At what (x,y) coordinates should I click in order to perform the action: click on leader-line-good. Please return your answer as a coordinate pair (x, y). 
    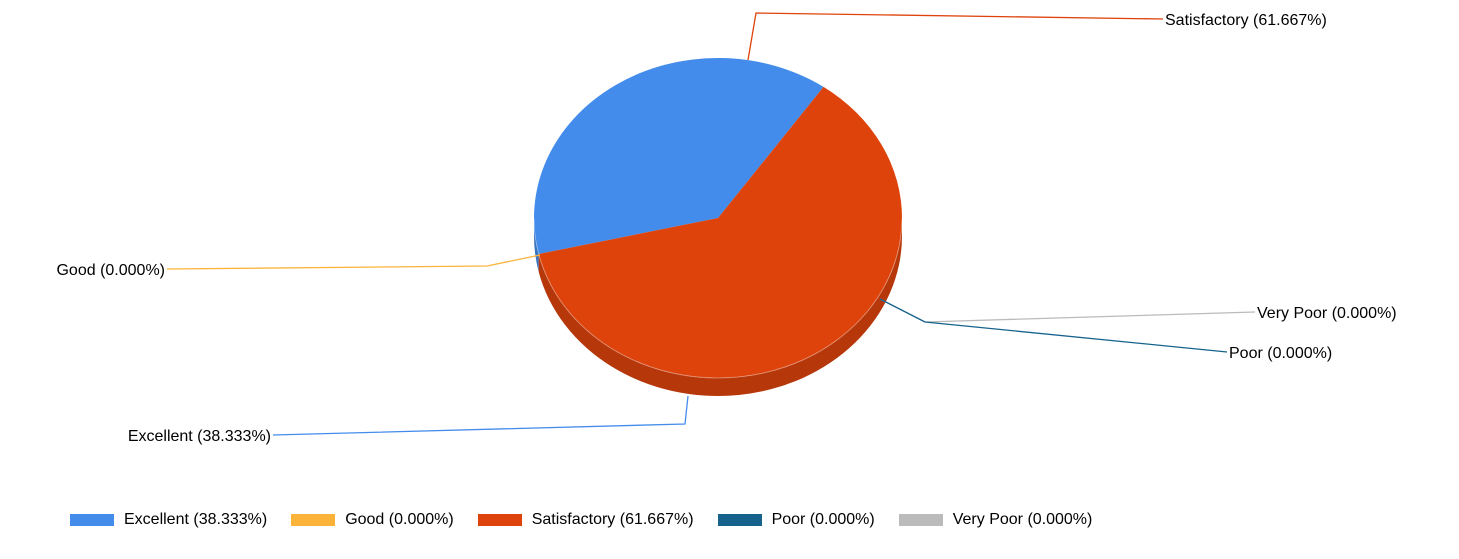
    Looking at the image, I should click on (353, 262).